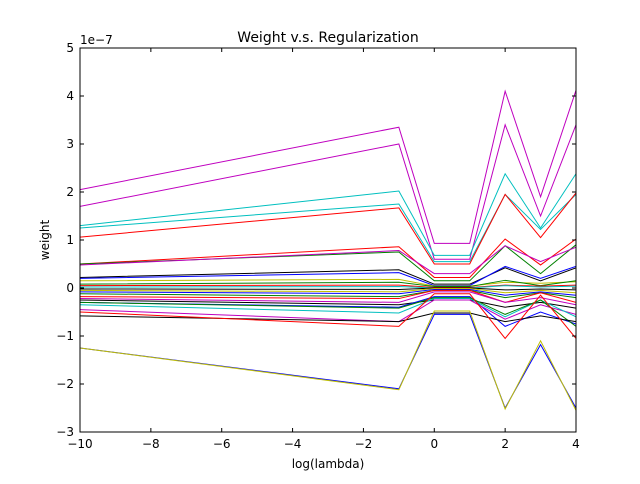 The height and width of the screenshot is (484, 640). I want to click on y-tick-label: 3, so click(70, 144).